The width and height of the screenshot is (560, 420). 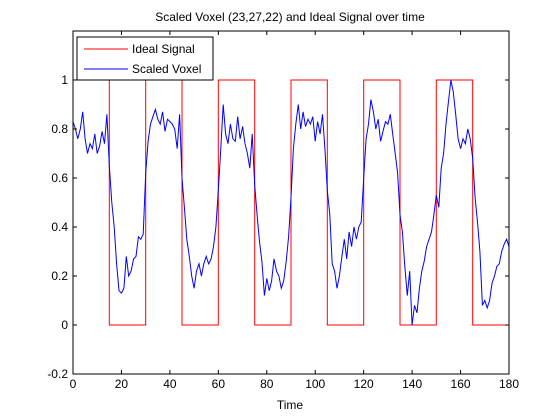 I want to click on x-tick-label: 100, so click(x=315, y=384).